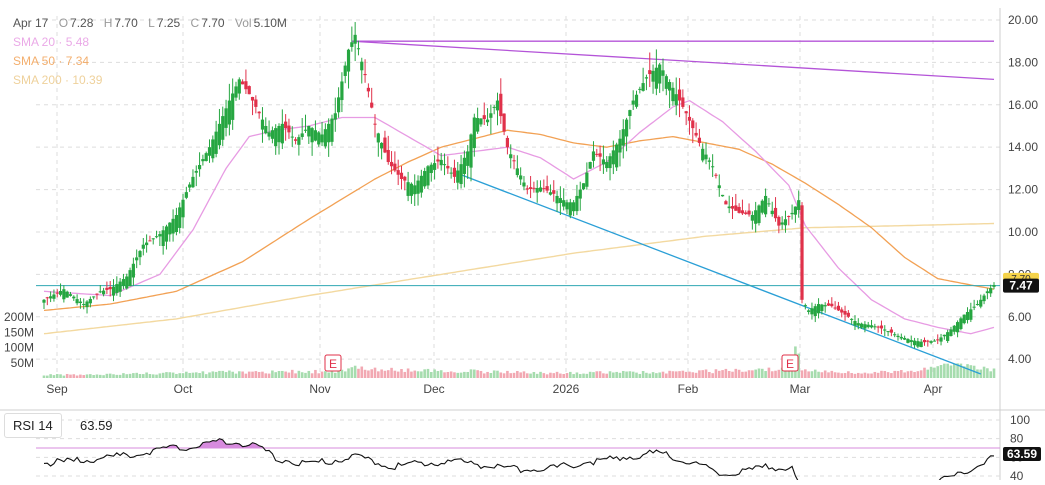 The image size is (1045, 485). Describe the element at coordinates (1017, 474) in the screenshot. I see `rsi-tick-label: 40` at that location.